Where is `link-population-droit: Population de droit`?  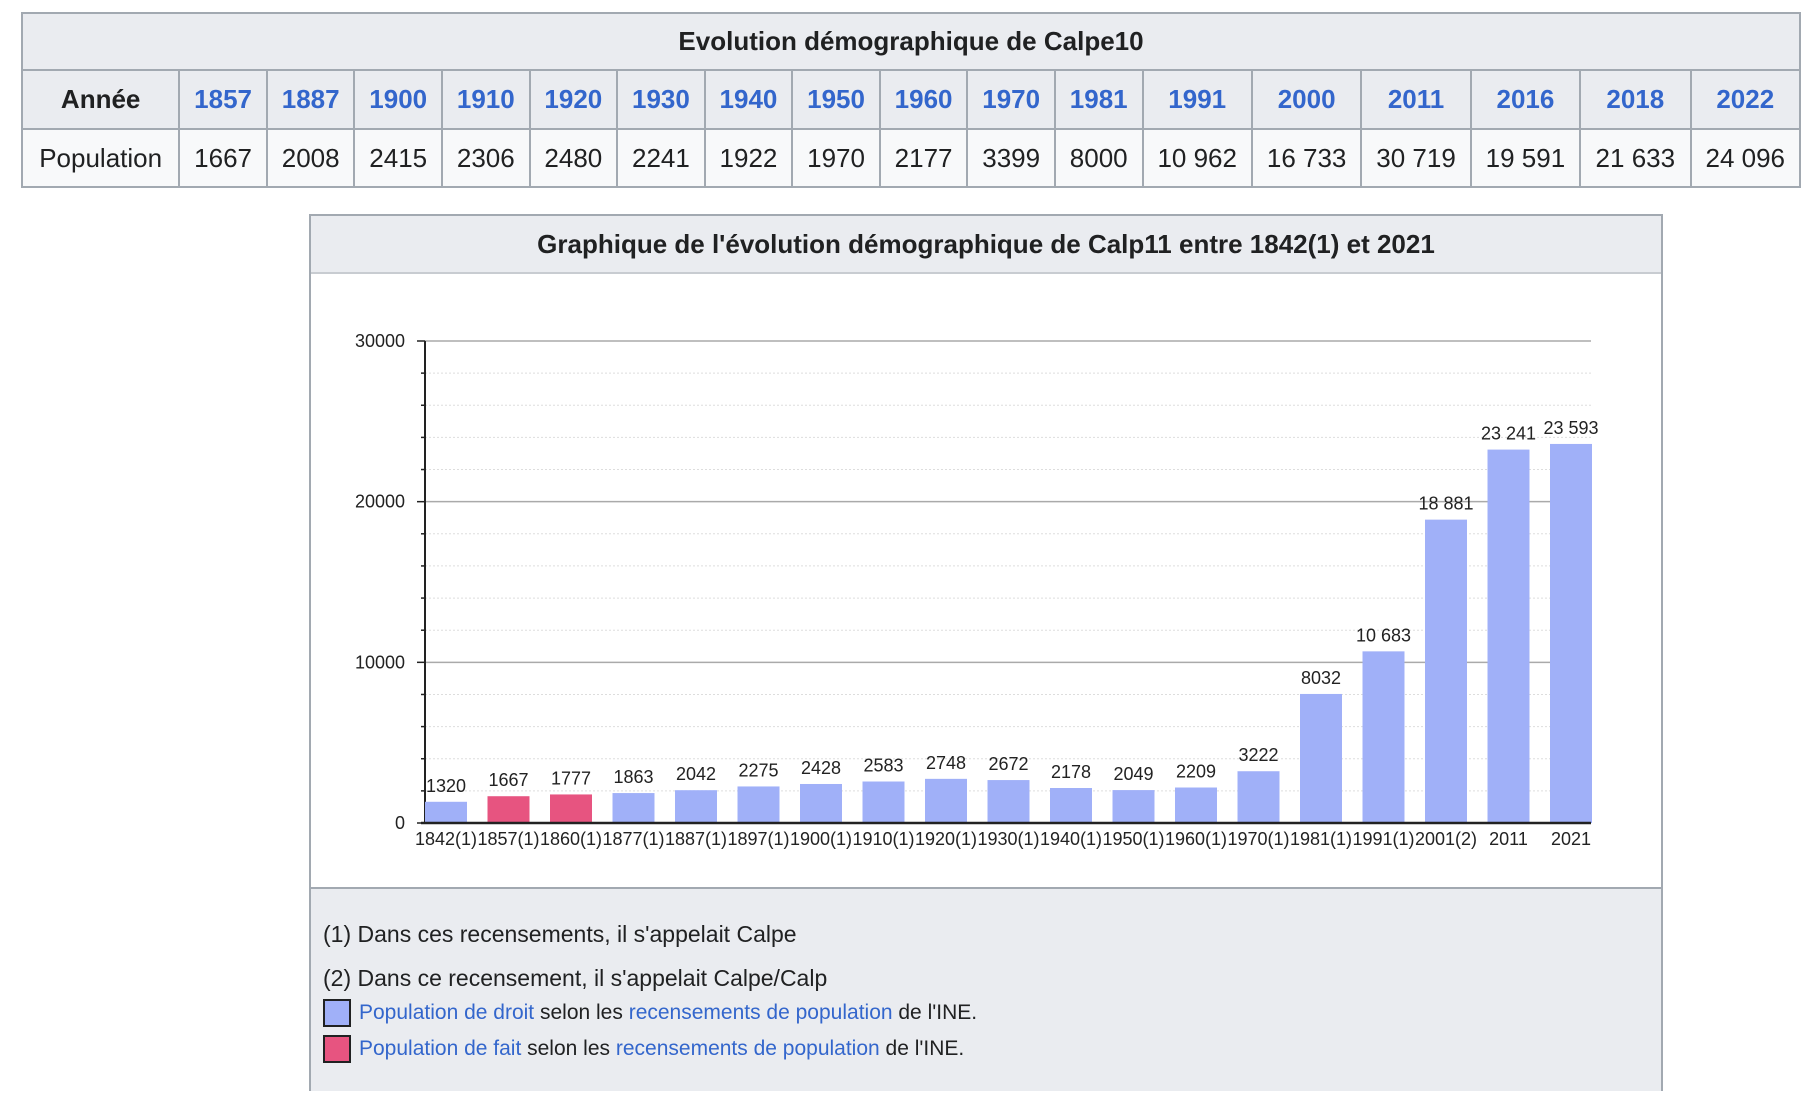
link-population-droit: Population de droit is located at coordinates (447, 1012).